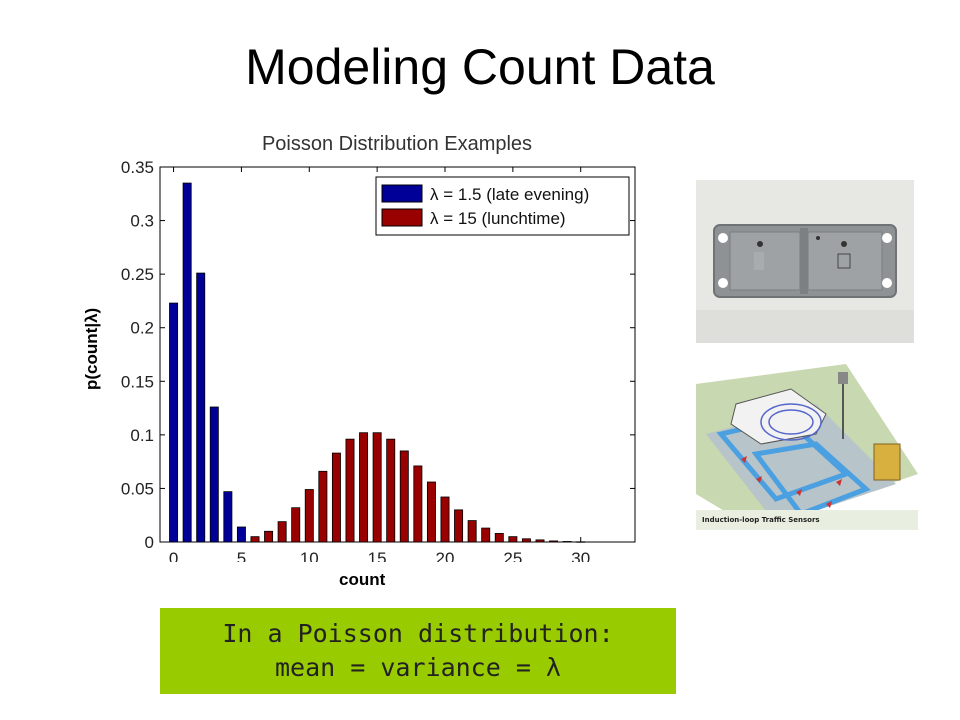 This screenshot has height=720, width=960. What do you see at coordinates (397, 144) in the screenshot?
I see `chart-title: Poisson Distribution Examples` at bounding box center [397, 144].